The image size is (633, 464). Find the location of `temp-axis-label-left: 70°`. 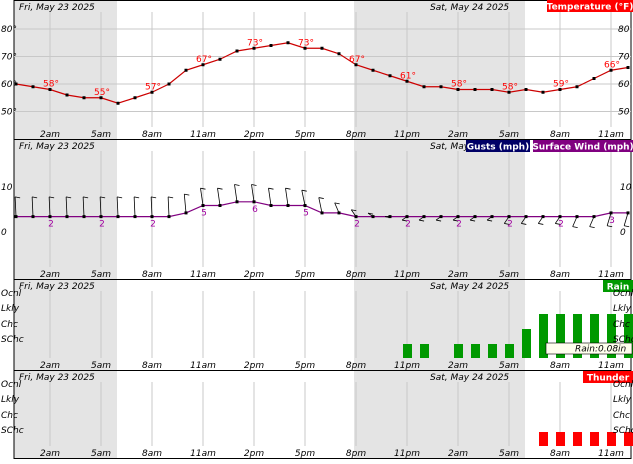

temp-axis-label-left: 70° is located at coordinates (9, 58).